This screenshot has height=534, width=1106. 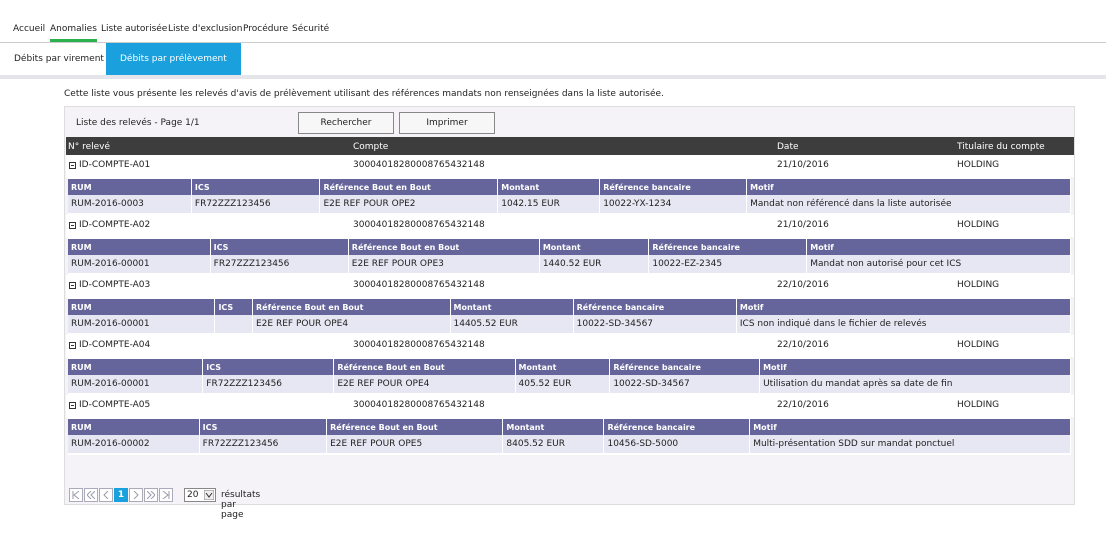 What do you see at coordinates (594, 264) in the screenshot?
I see `detail-cell: 1440.52 EUR` at bounding box center [594, 264].